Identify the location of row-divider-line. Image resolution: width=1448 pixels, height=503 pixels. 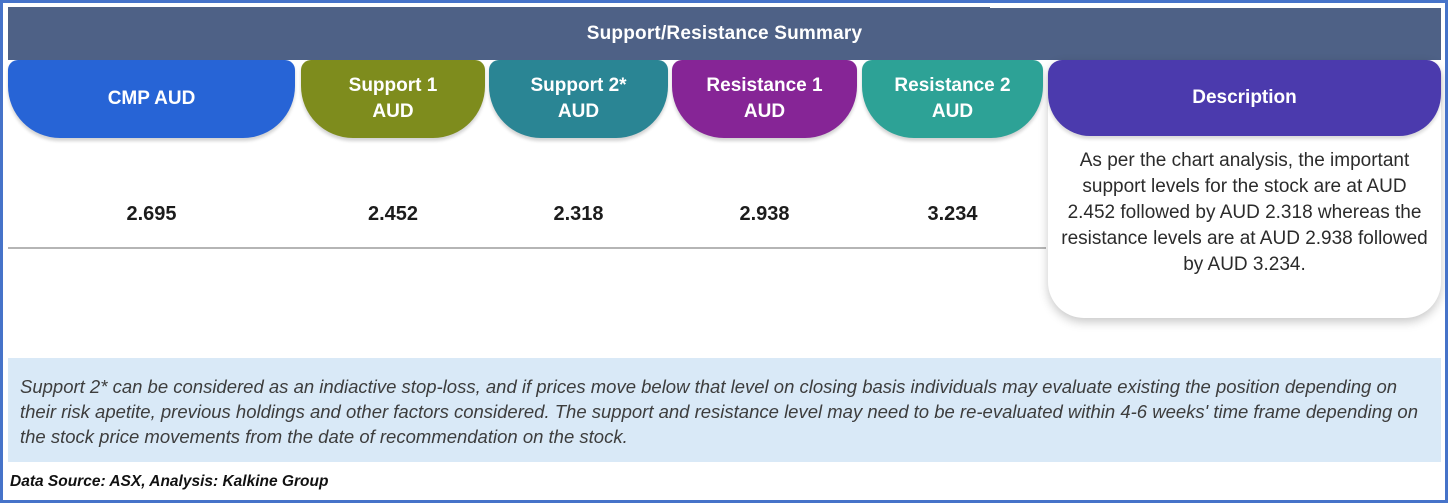
(527, 248).